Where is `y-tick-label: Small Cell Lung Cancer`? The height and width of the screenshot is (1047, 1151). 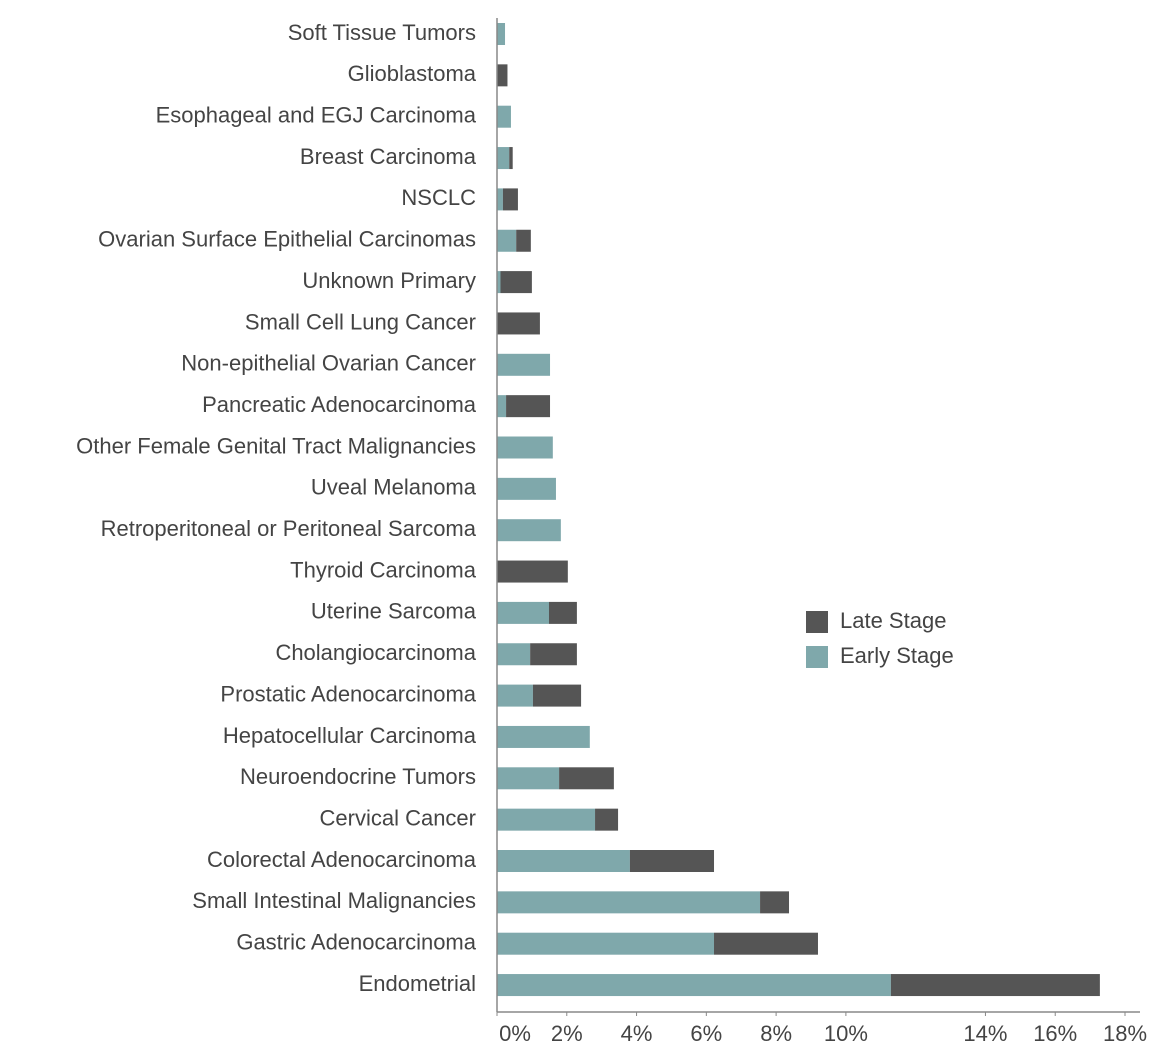 y-tick-label: Small Cell Lung Cancer is located at coordinates (360, 321).